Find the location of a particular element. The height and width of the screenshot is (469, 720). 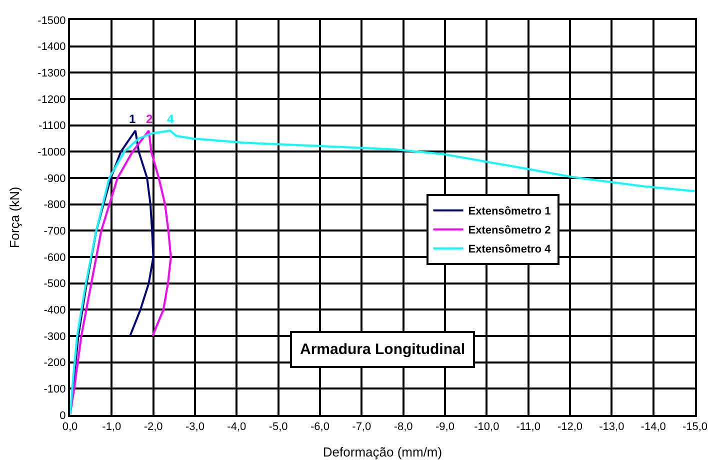

x-tick-label: -11,0 is located at coordinates (528, 427).